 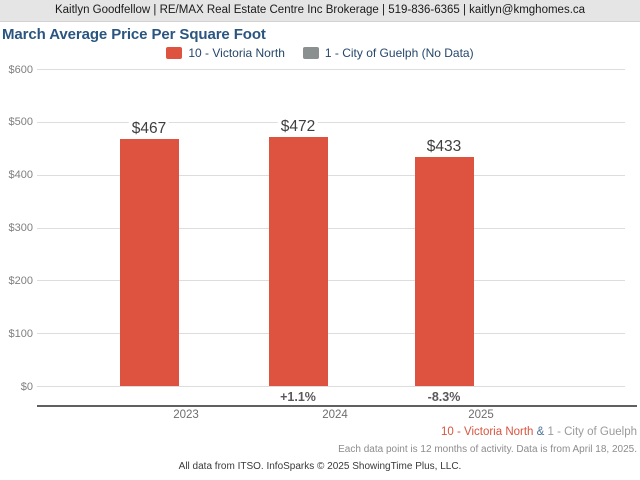 What do you see at coordinates (399, 53) in the screenshot?
I see `legend-label: 1 - City of Guelph (No Data)` at bounding box center [399, 53].